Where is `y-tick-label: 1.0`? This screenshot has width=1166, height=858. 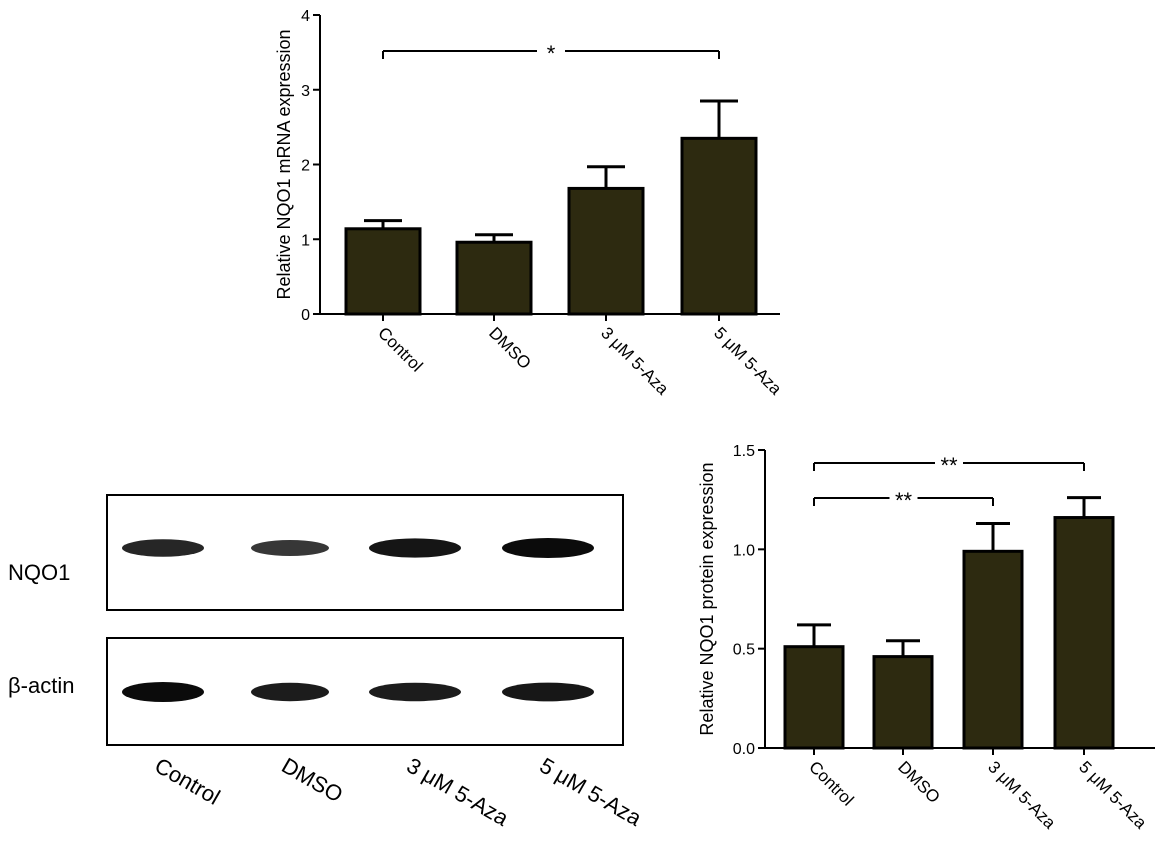
y-tick-label: 1.0 is located at coordinates (744, 550).